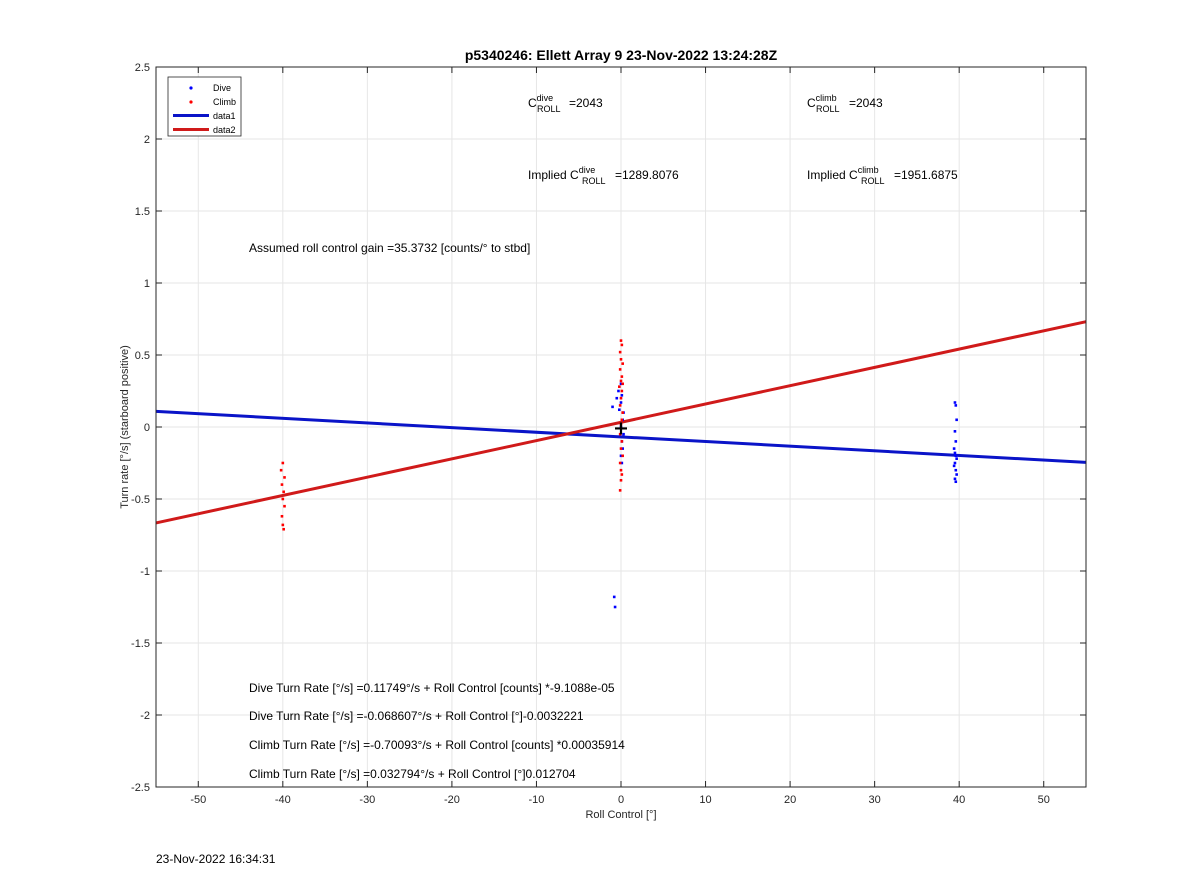 Image resolution: width=1200 pixels, height=885 pixels. Describe the element at coordinates (125, 427) in the screenshot. I see `y-axis-label: Turn rate [°/s] (starboard positive)` at that location.